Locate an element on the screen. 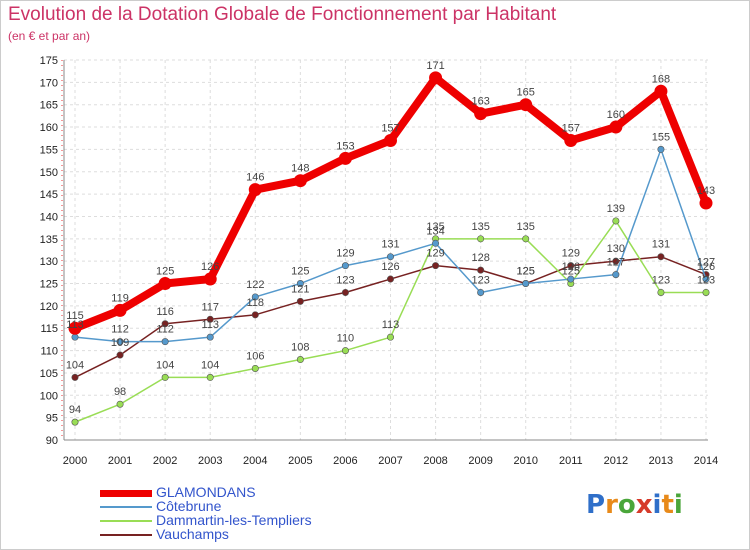  y-tick-label: 155 is located at coordinates (49, 150).